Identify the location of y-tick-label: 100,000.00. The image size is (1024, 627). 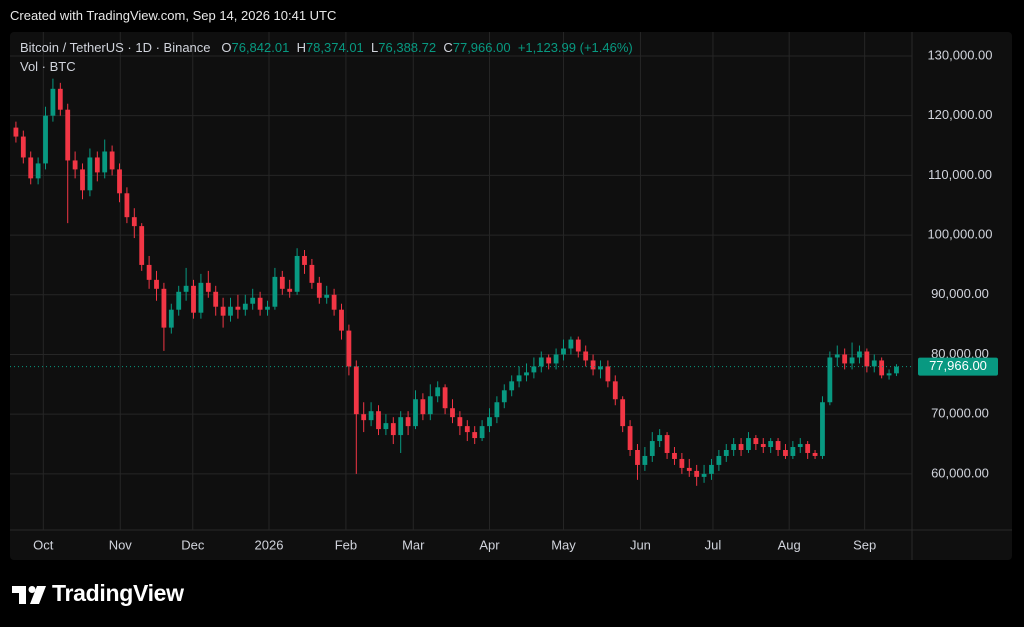
(959, 234).